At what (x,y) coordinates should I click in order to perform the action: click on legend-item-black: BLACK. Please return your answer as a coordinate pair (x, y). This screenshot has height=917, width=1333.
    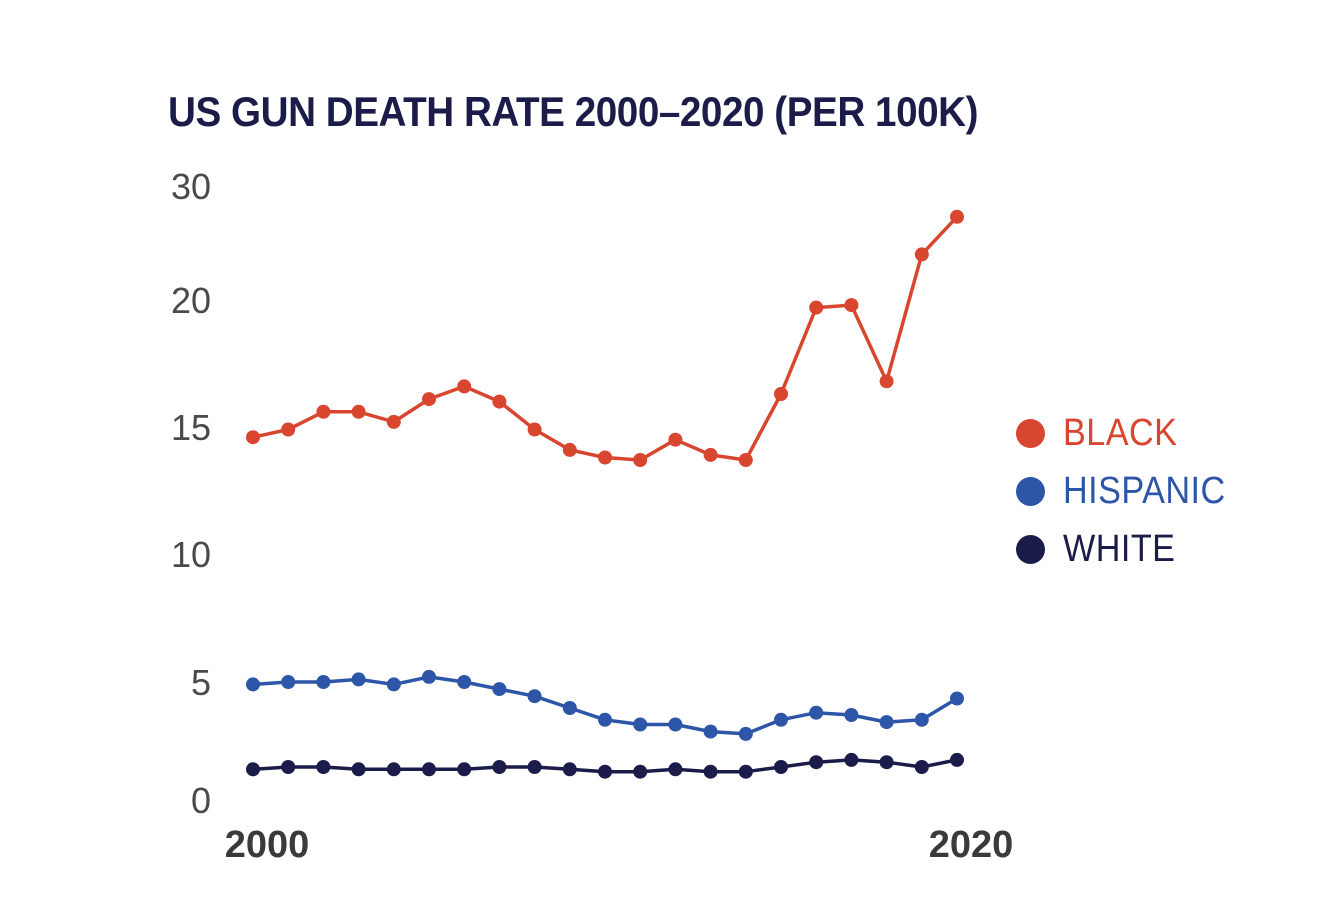
    Looking at the image, I should click on (1130, 433).